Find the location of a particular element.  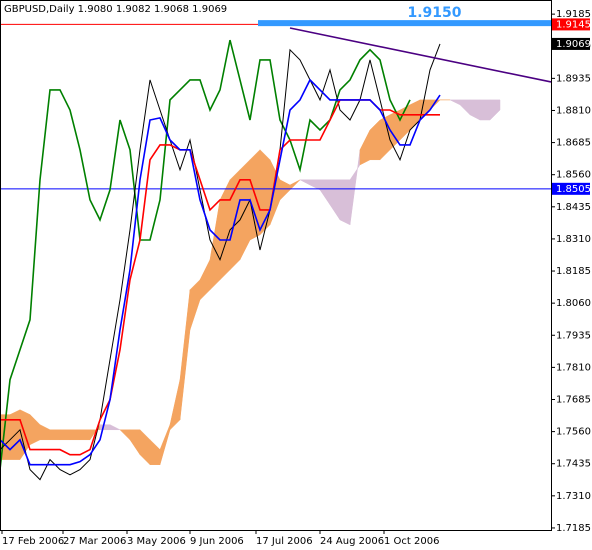

x-tick-label: 1 Oct 2006 is located at coordinates (411, 541).